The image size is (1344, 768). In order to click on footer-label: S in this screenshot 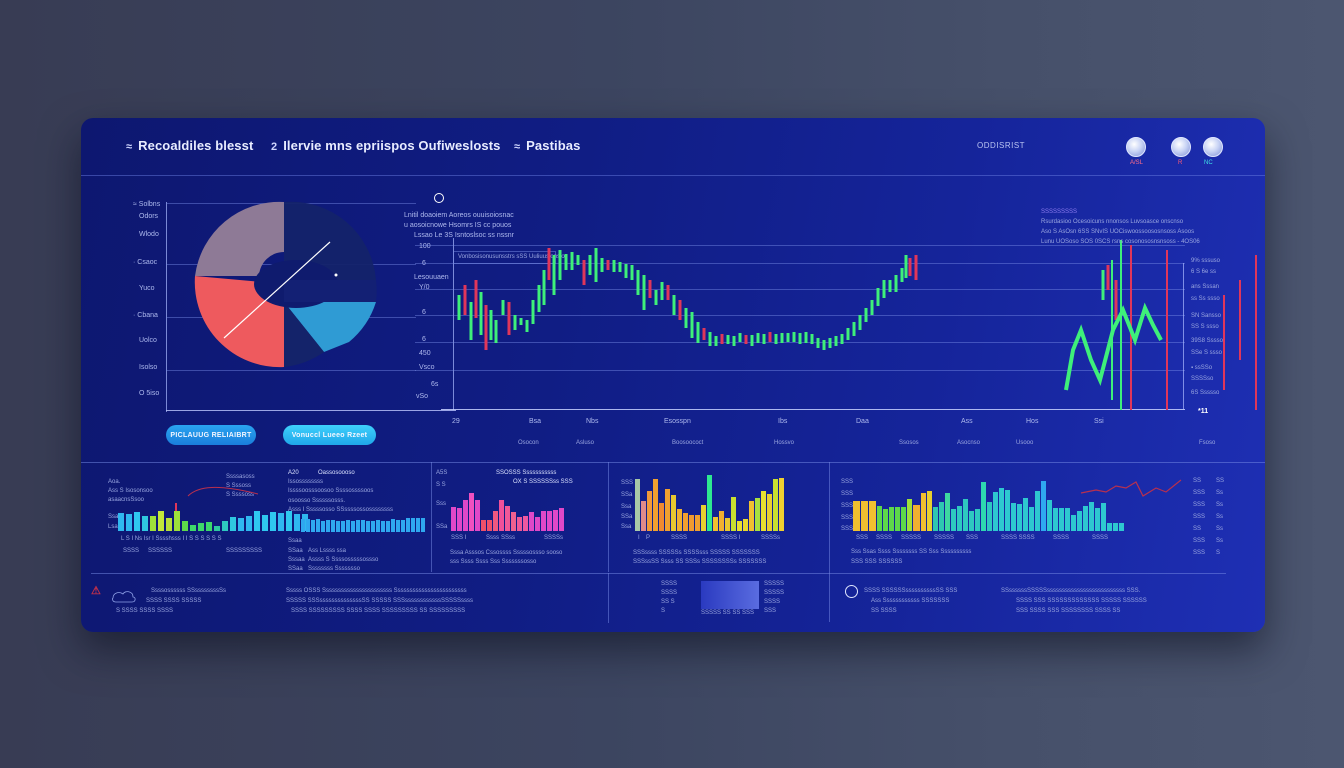, I will do `click(663, 611)`.